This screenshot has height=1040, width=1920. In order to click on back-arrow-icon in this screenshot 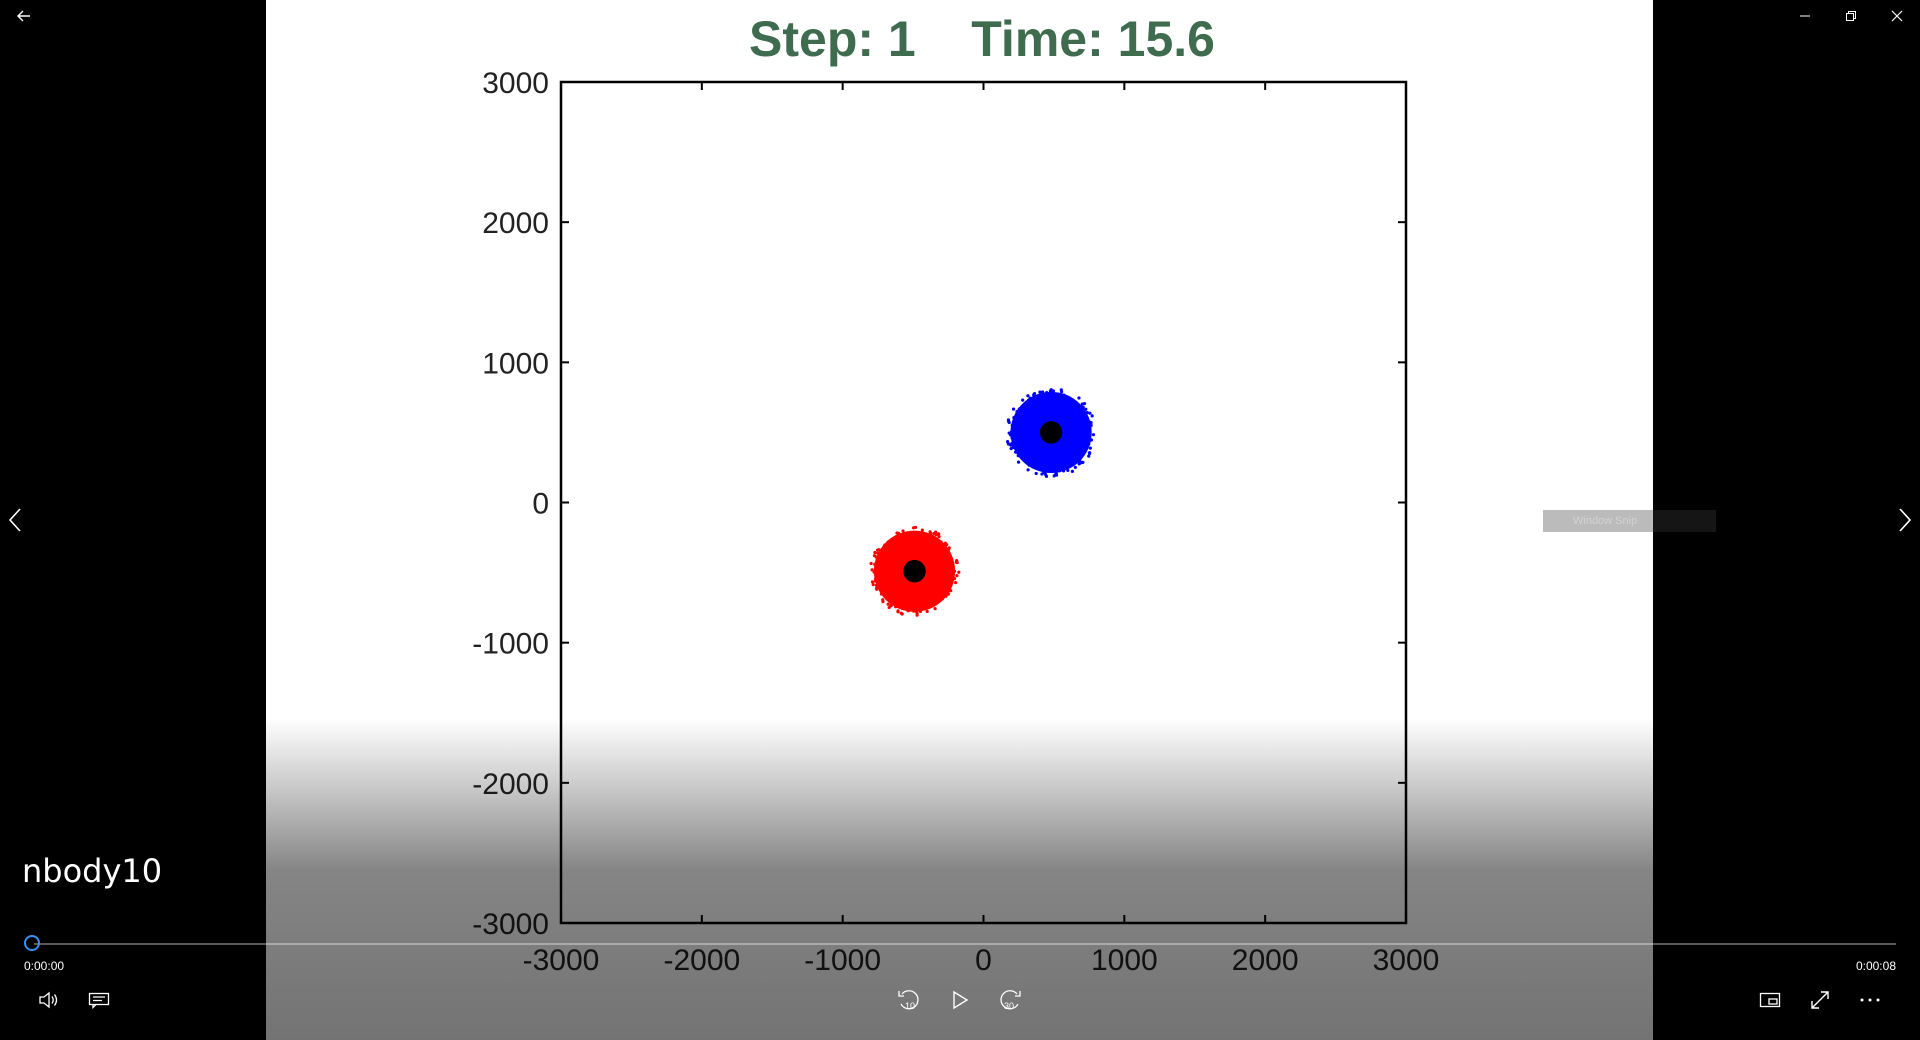, I will do `click(23, 16)`.